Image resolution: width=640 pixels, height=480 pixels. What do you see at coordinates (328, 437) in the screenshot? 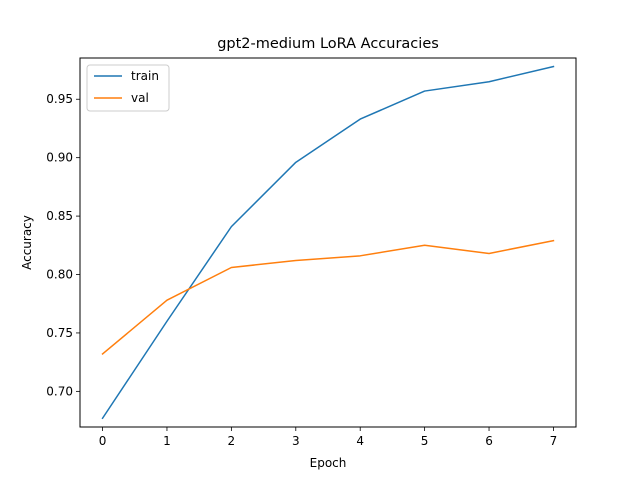
I see `x-axis: 0 1 2 3 4 5 6 7` at bounding box center [328, 437].